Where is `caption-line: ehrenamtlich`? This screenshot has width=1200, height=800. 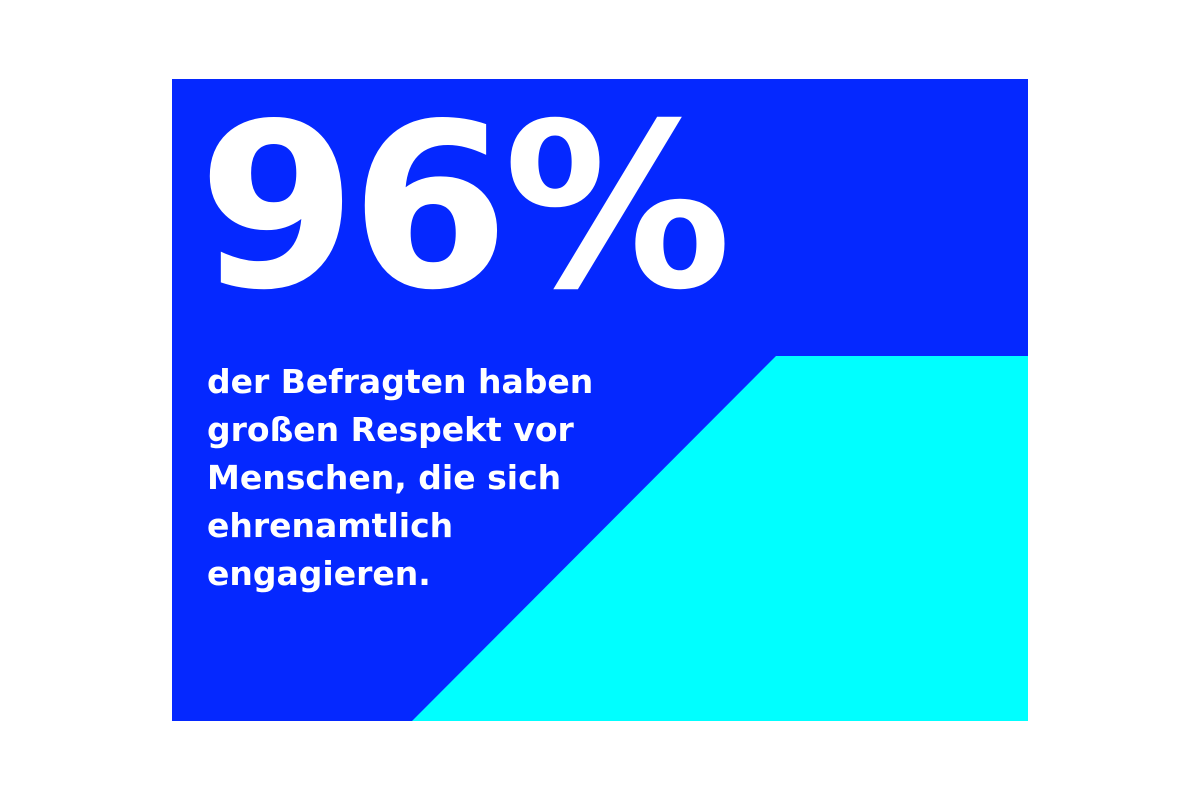
caption-line: ehrenamtlich is located at coordinates (330, 525).